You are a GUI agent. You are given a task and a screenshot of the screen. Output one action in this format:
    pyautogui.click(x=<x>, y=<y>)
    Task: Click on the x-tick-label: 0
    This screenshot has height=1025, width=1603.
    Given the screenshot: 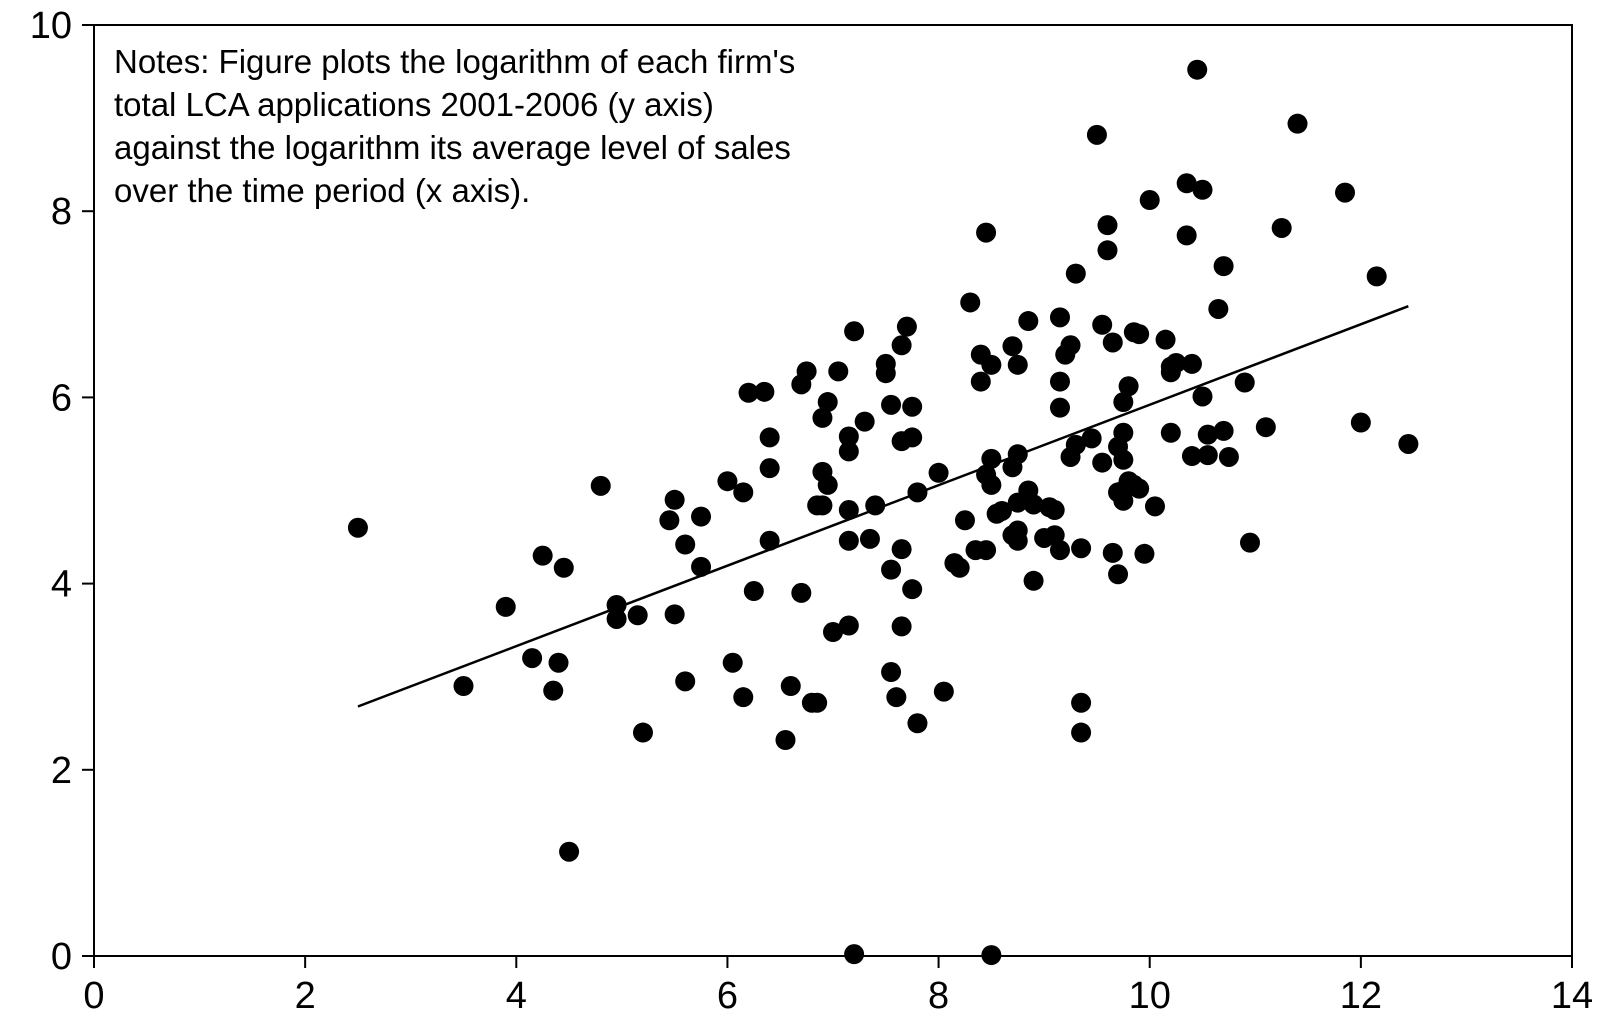 What is the action you would take?
    pyautogui.click(x=93, y=996)
    